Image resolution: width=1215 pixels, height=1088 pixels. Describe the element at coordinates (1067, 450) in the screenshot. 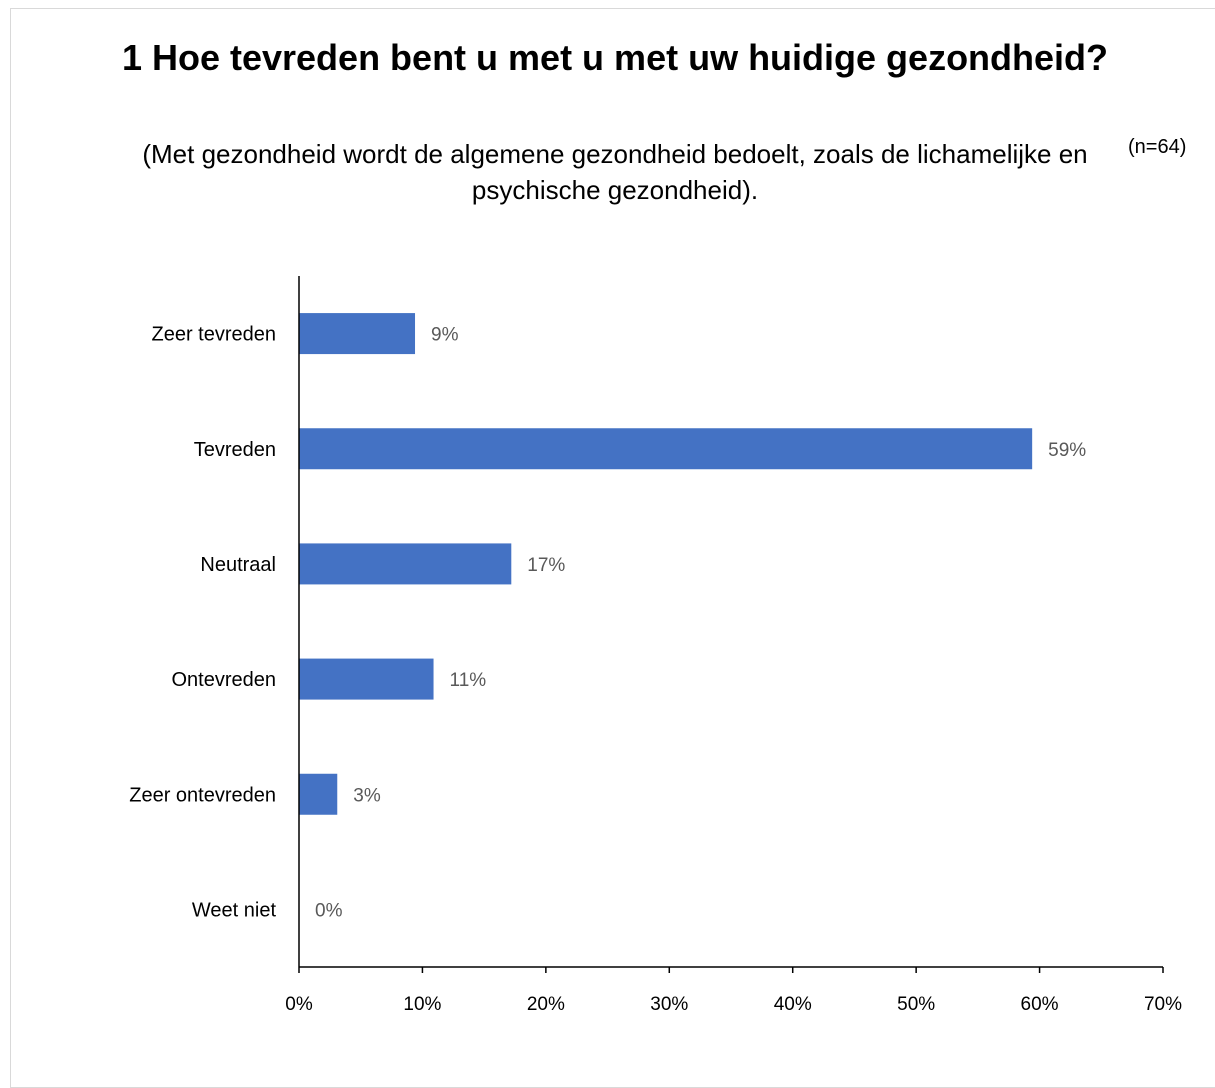

I see `data-label: 59%` at that location.